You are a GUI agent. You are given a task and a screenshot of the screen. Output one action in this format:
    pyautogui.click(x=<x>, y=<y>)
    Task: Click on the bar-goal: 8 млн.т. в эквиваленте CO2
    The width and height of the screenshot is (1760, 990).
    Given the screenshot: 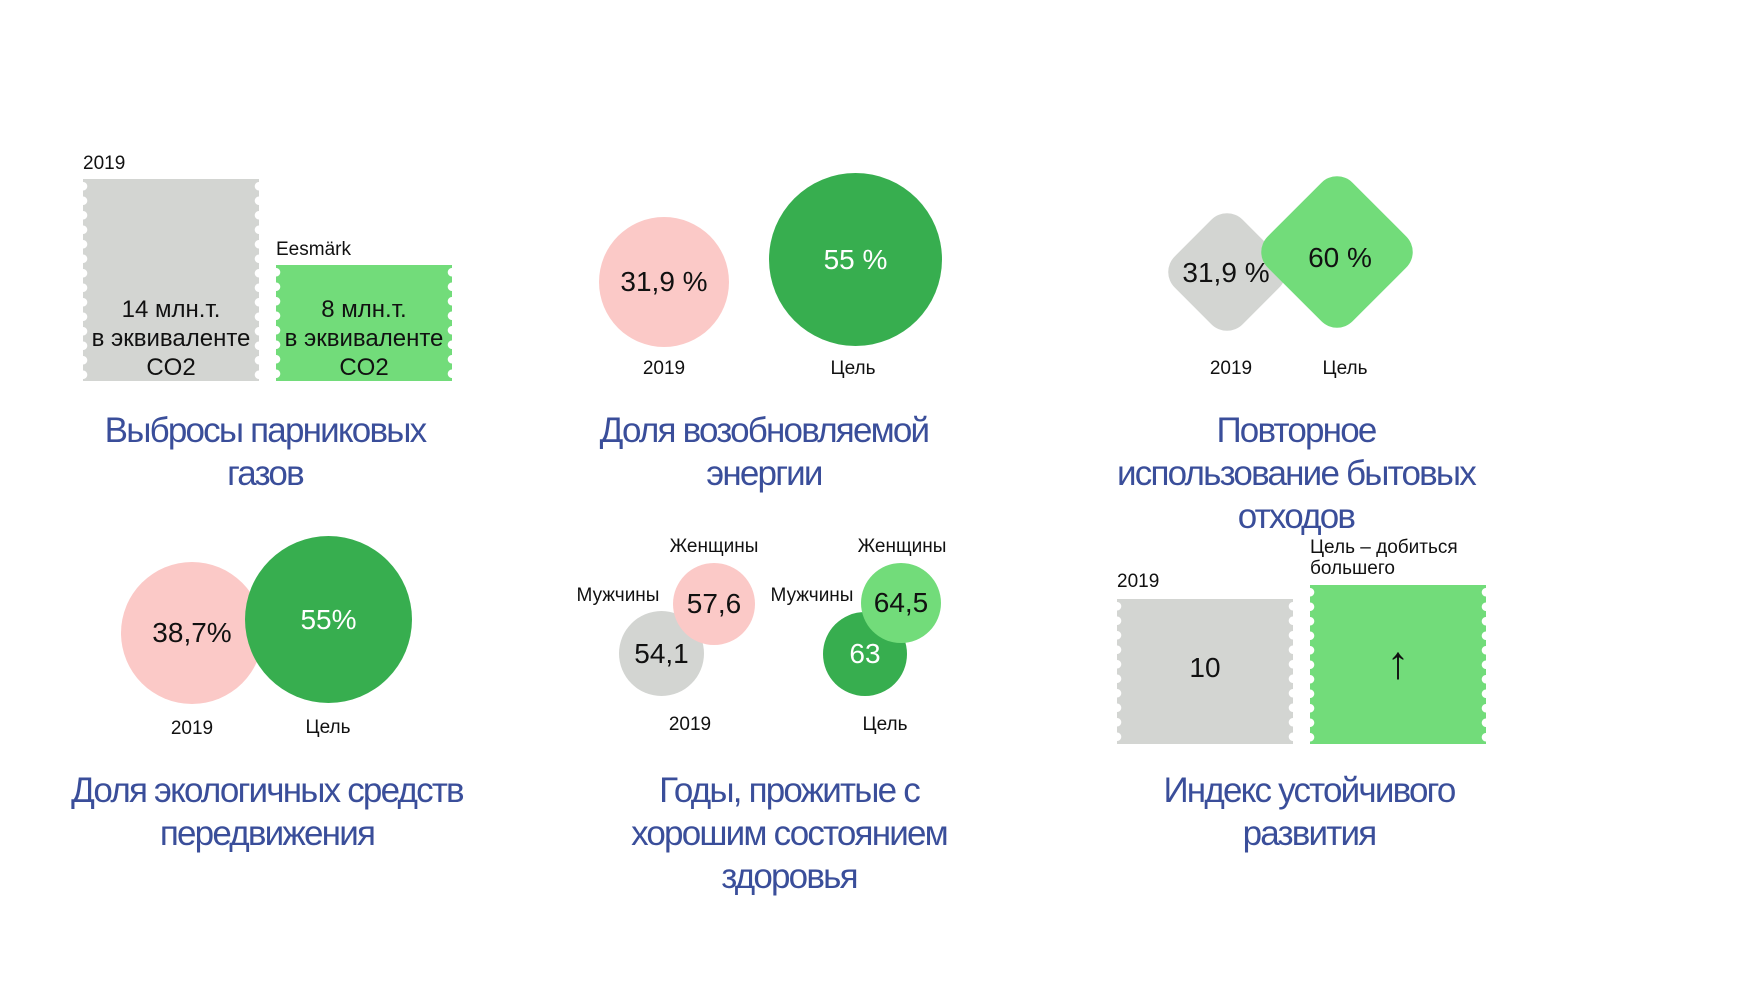 What is the action you would take?
    pyautogui.click(x=364, y=323)
    